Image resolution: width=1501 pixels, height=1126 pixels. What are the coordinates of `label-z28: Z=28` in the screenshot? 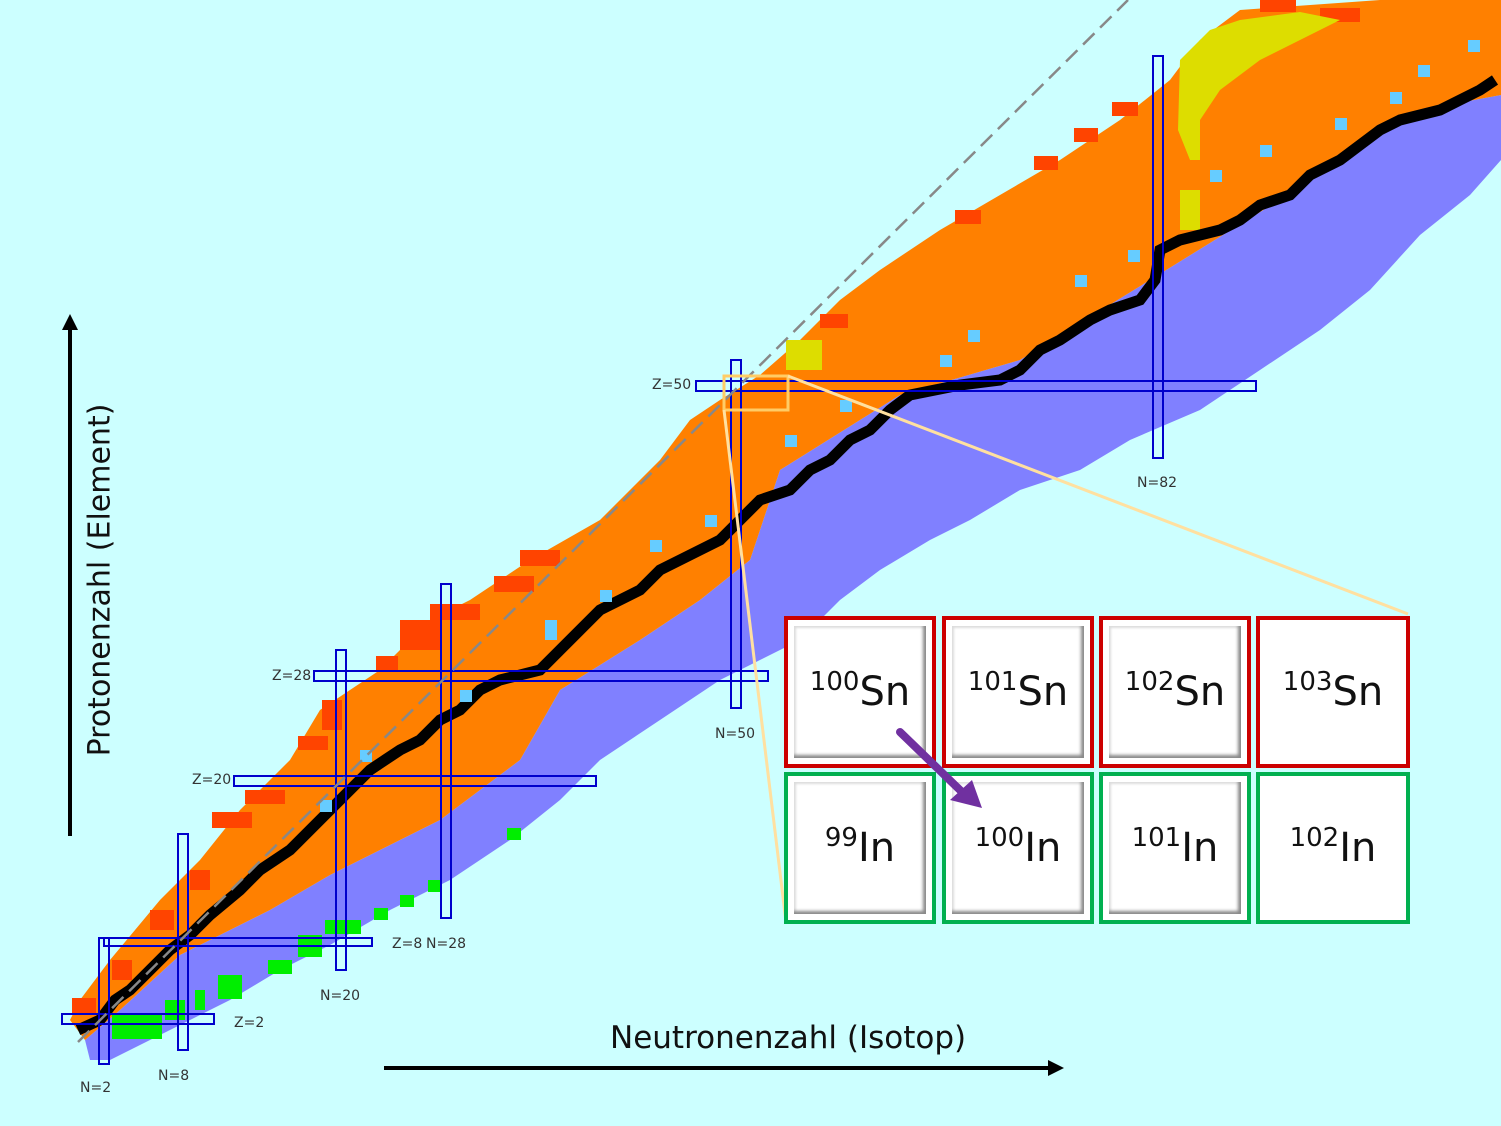 It's located at (291, 676).